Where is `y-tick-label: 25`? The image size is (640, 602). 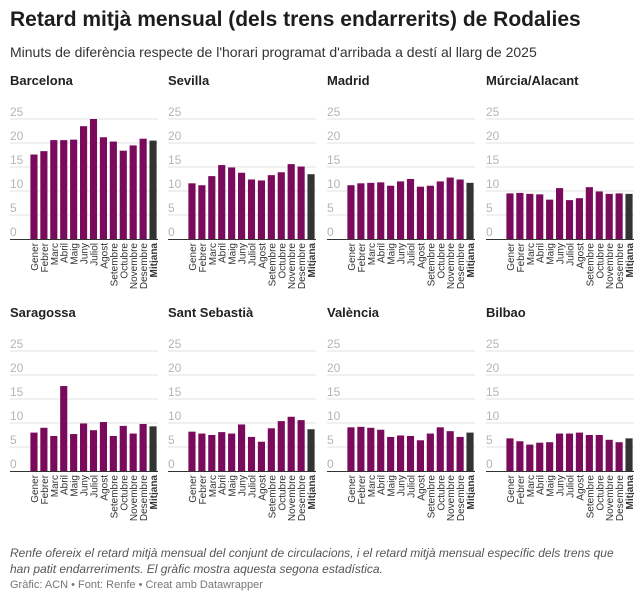
y-tick-label: 25 is located at coordinates (493, 344).